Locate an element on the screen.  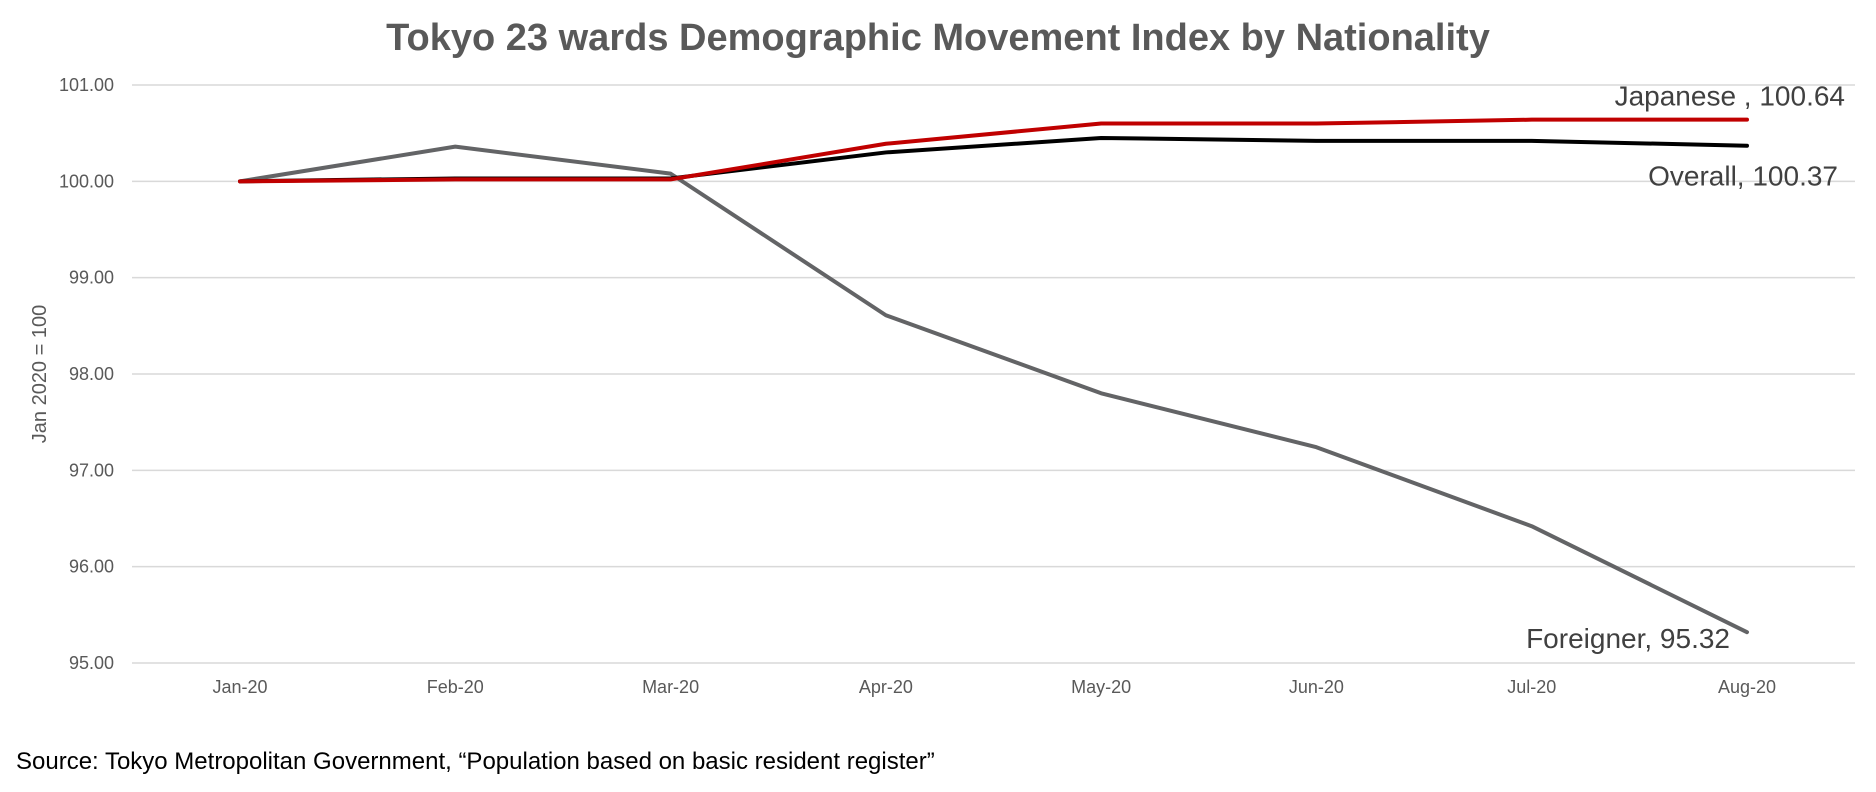
y-tick-label: 101.00 is located at coordinates (86, 85).